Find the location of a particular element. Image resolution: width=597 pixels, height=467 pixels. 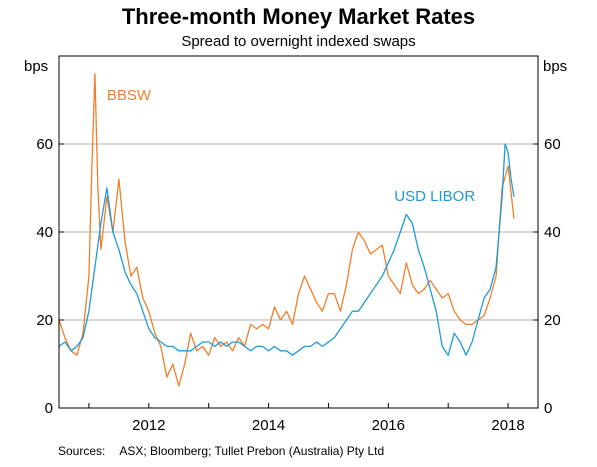

chart-subtitle: Spread to overnight indexed swaps is located at coordinates (298, 41).